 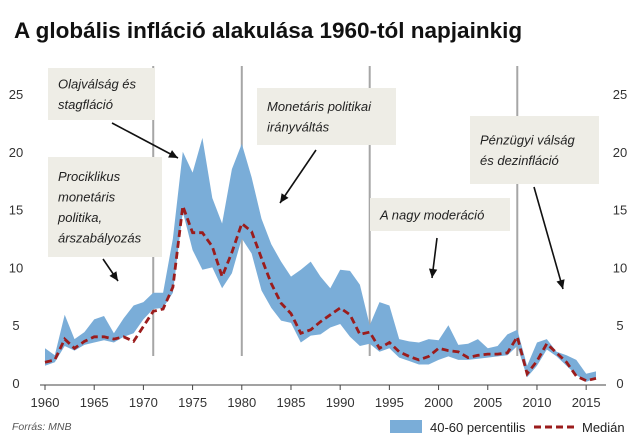 I want to click on legend: 40-60 percentilis Medián, so click(x=507, y=427).